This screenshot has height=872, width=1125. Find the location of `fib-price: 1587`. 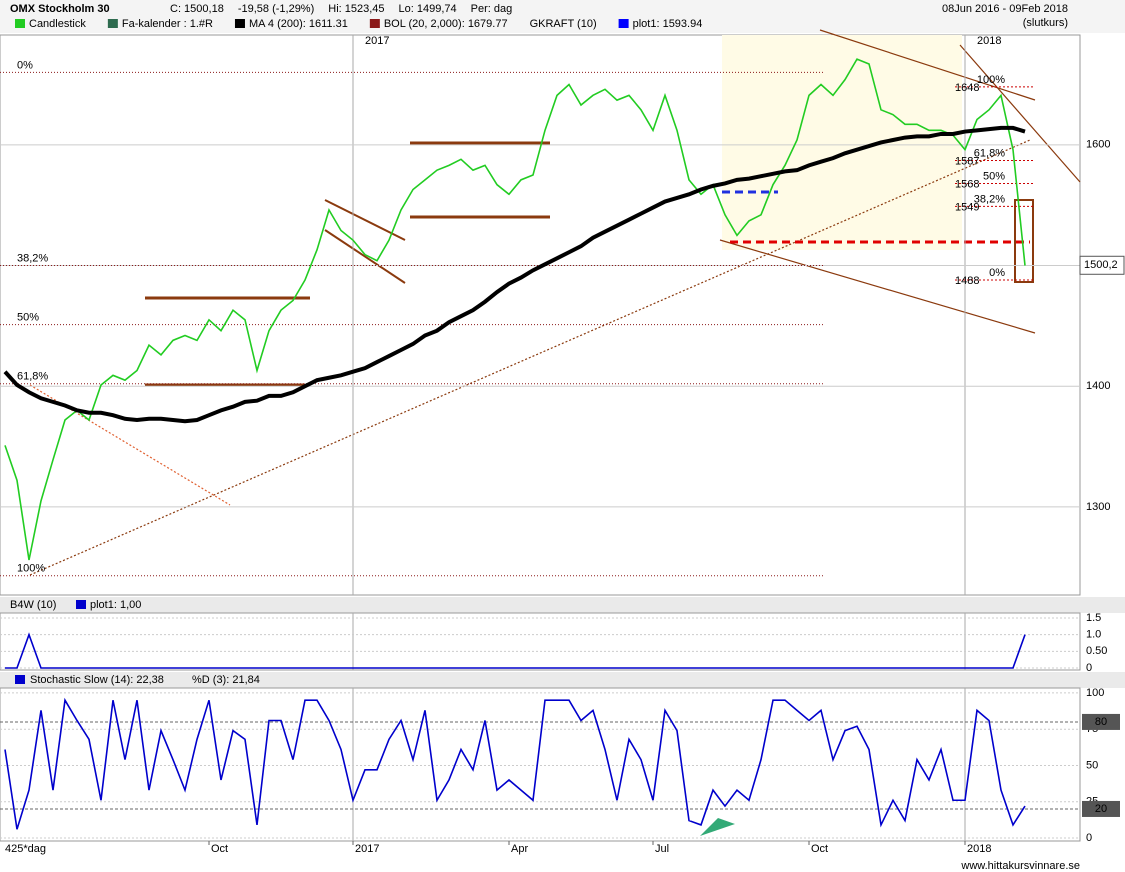

fib-price: 1587 is located at coordinates (967, 161).